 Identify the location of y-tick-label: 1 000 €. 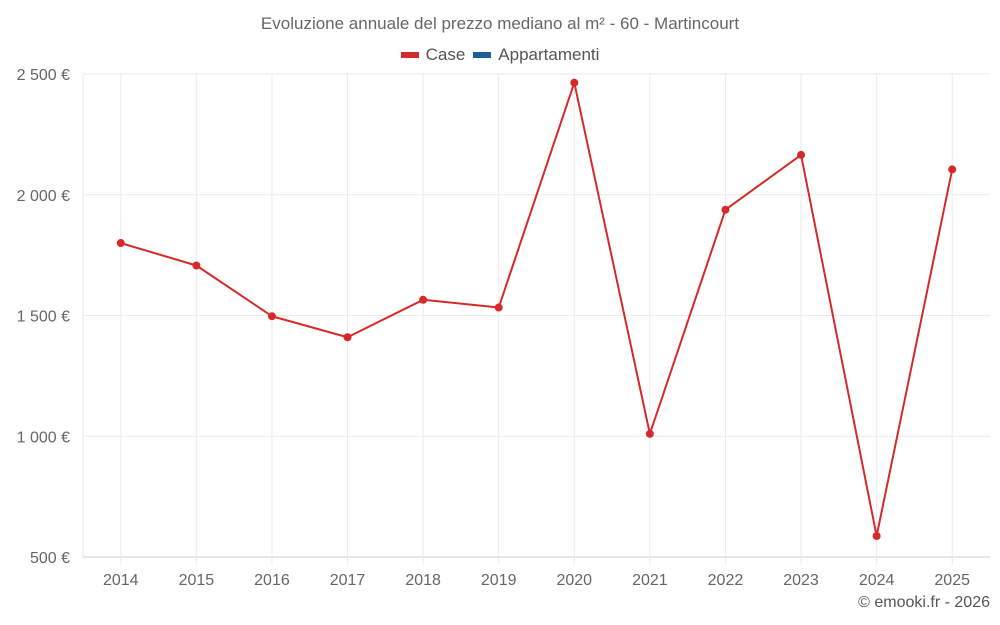
(43, 437).